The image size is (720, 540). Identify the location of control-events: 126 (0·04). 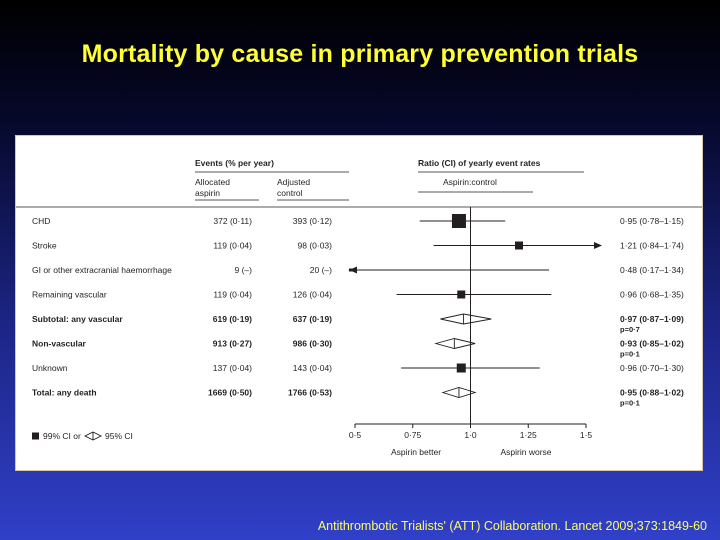
(312, 295).